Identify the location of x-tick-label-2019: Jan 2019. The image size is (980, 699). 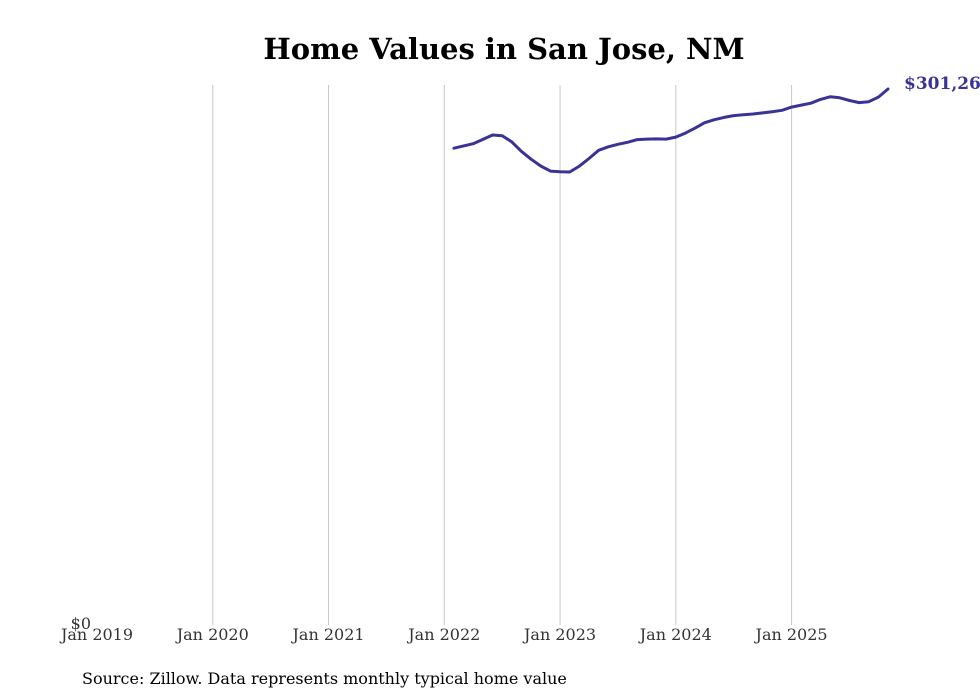
(96, 634).